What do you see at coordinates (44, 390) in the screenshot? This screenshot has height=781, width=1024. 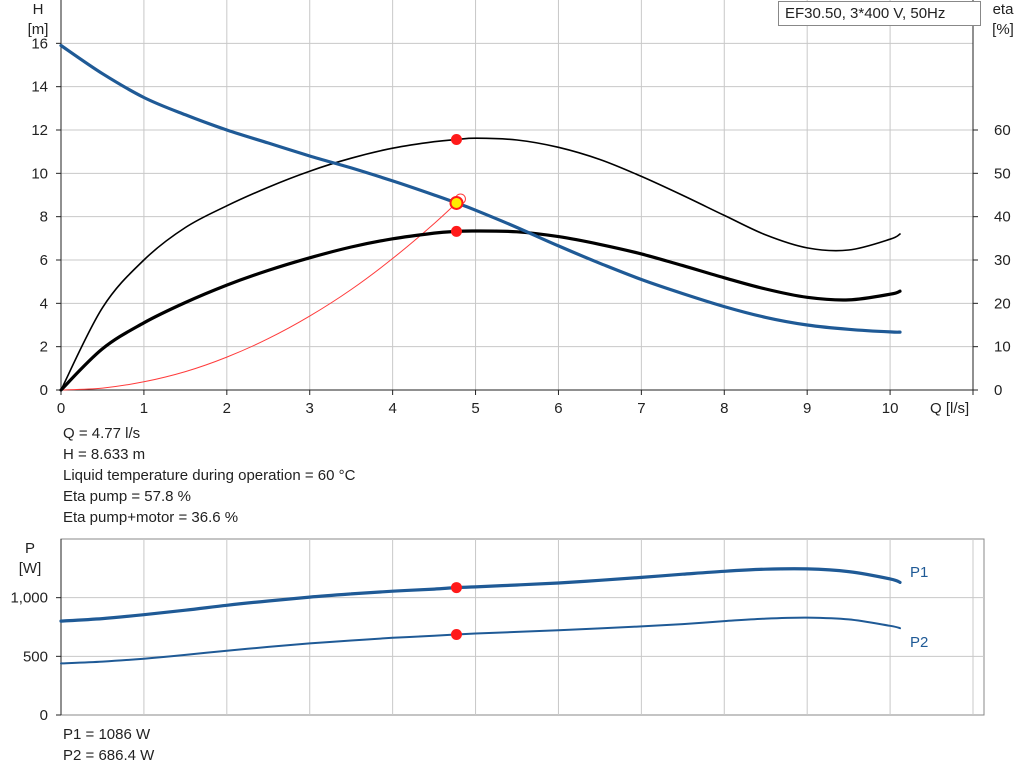 I see `h-tick-label-0: 0` at bounding box center [44, 390].